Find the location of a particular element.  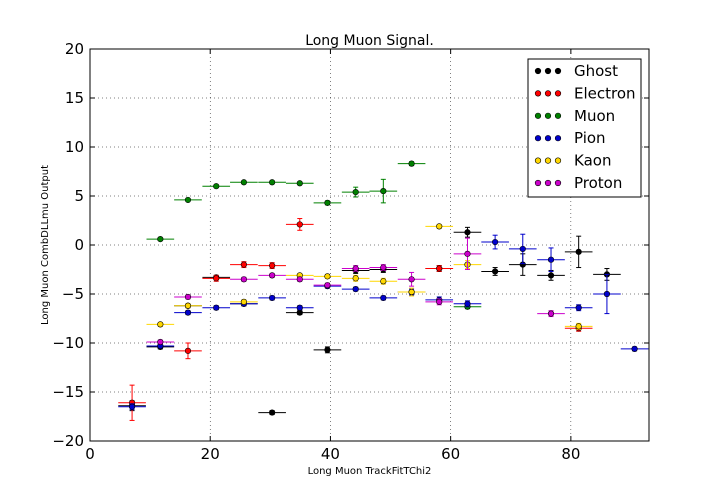

x-axis-label: Long Muon TrackFitTChi2 is located at coordinates (370, 471).